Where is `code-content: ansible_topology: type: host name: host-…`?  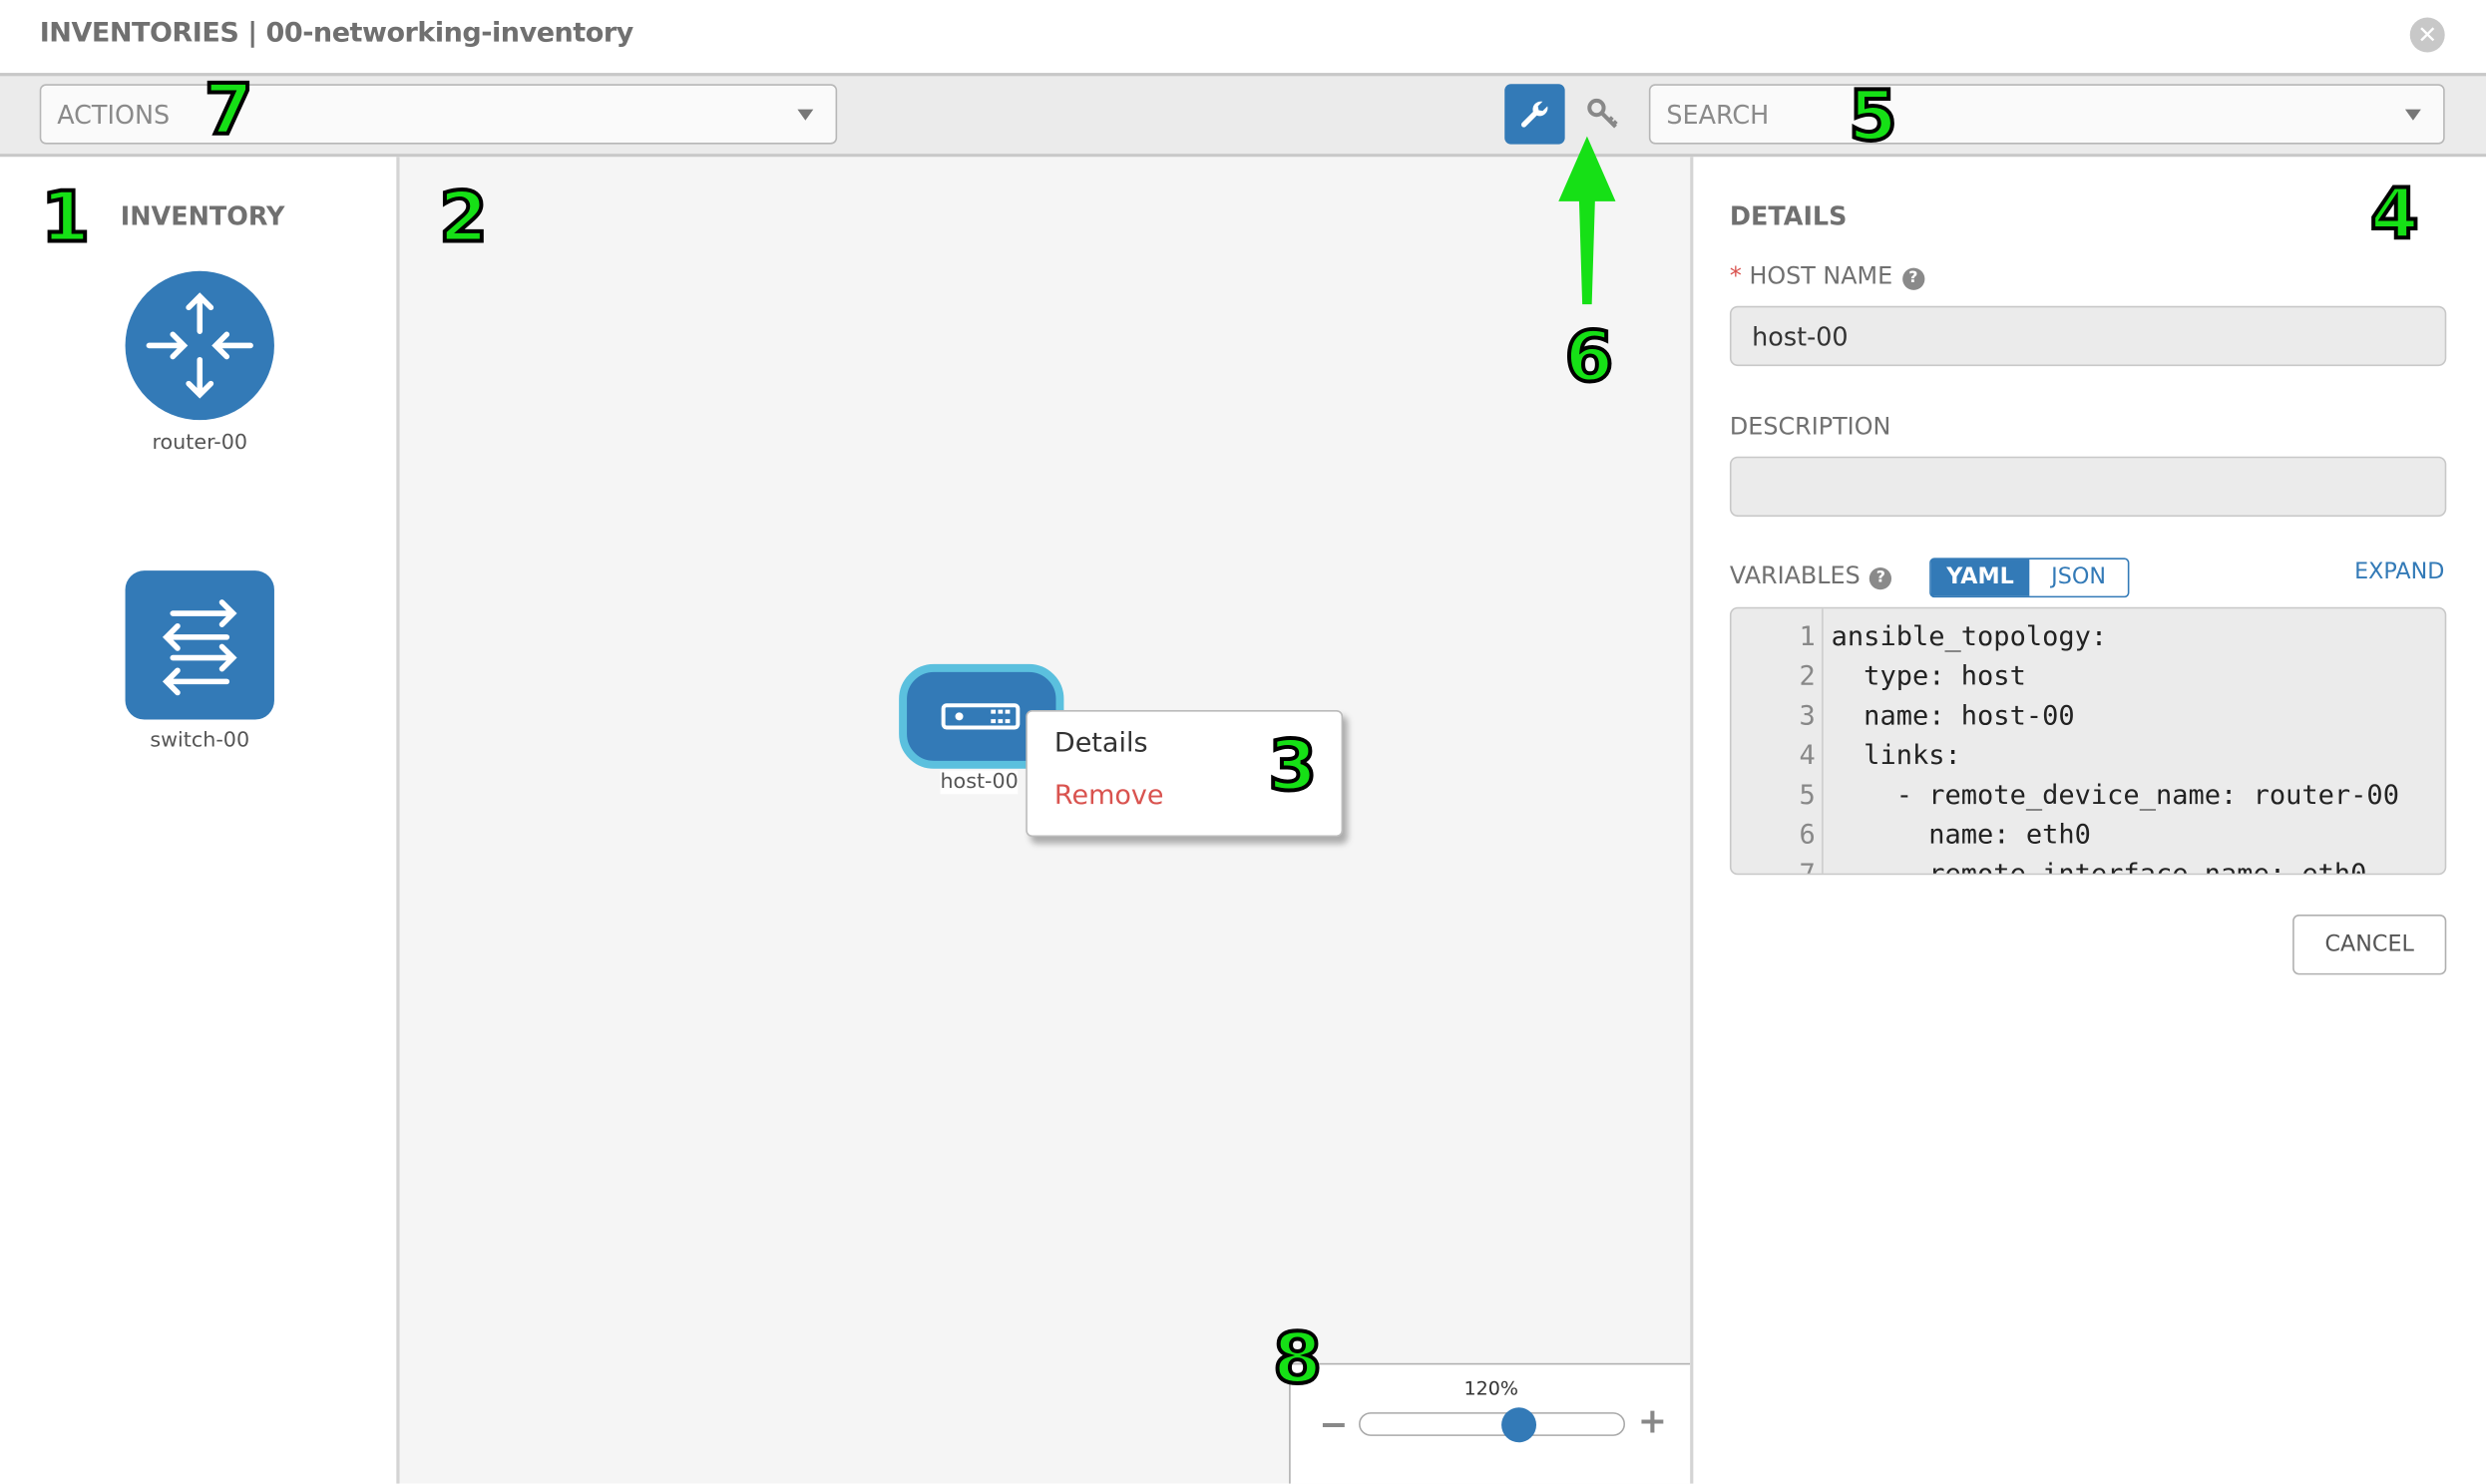
code-content: ansible_topology: type: host name: host-… is located at coordinates (2115, 748).